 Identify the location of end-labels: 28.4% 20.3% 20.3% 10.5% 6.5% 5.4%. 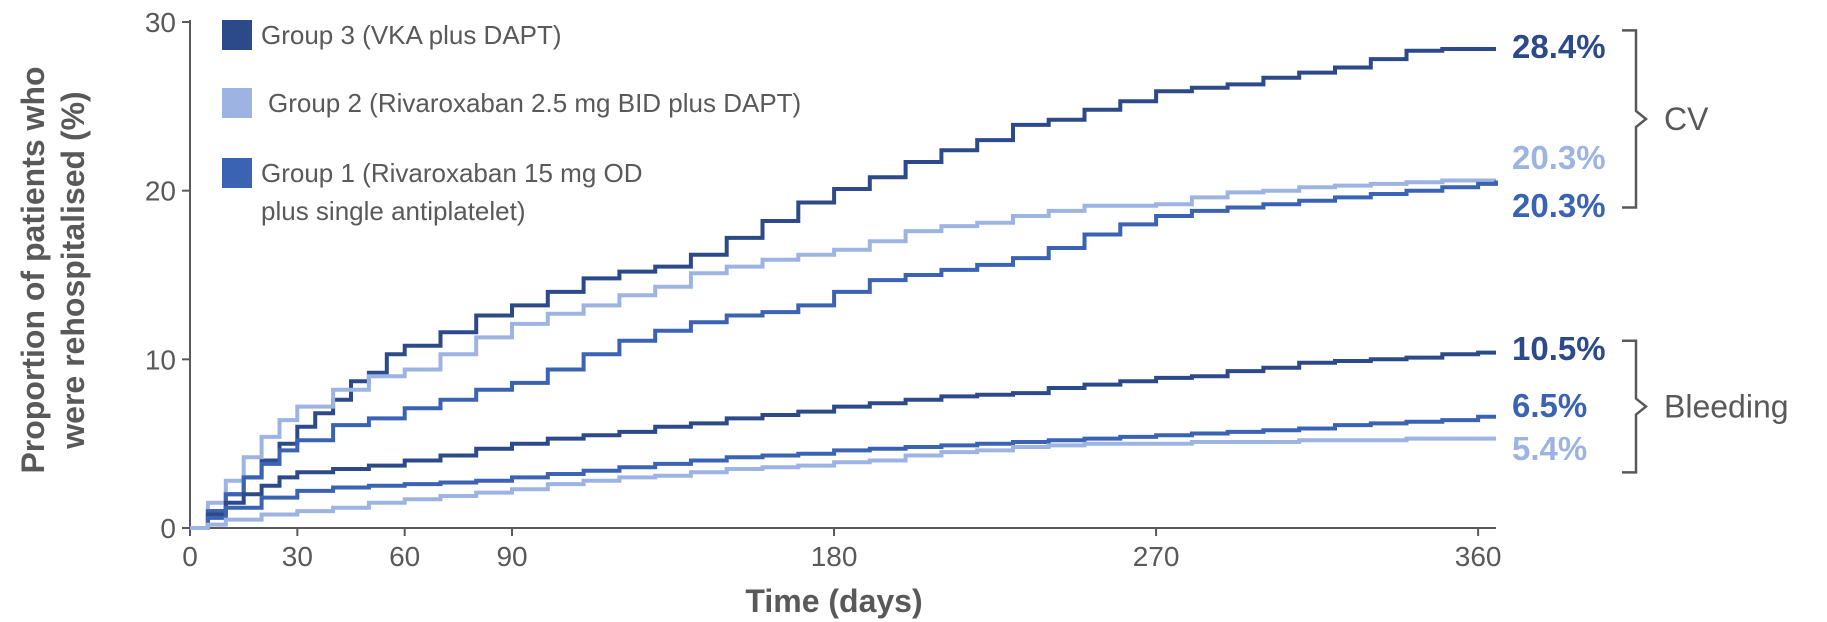
(1559, 247).